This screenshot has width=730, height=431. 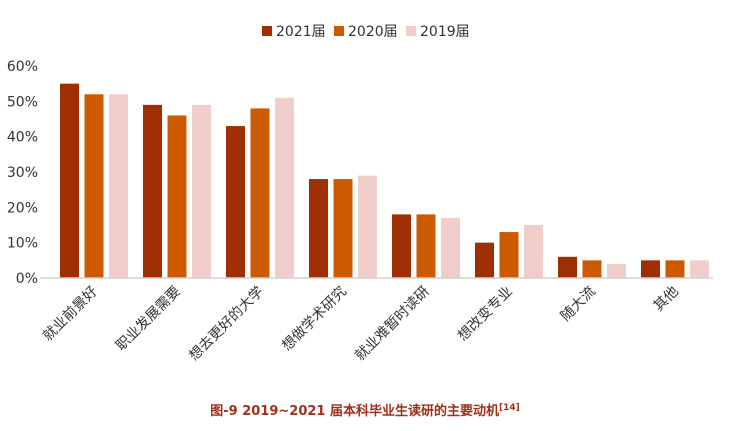 I want to click on bar-2021届-想做学术研究, so click(x=318, y=228).